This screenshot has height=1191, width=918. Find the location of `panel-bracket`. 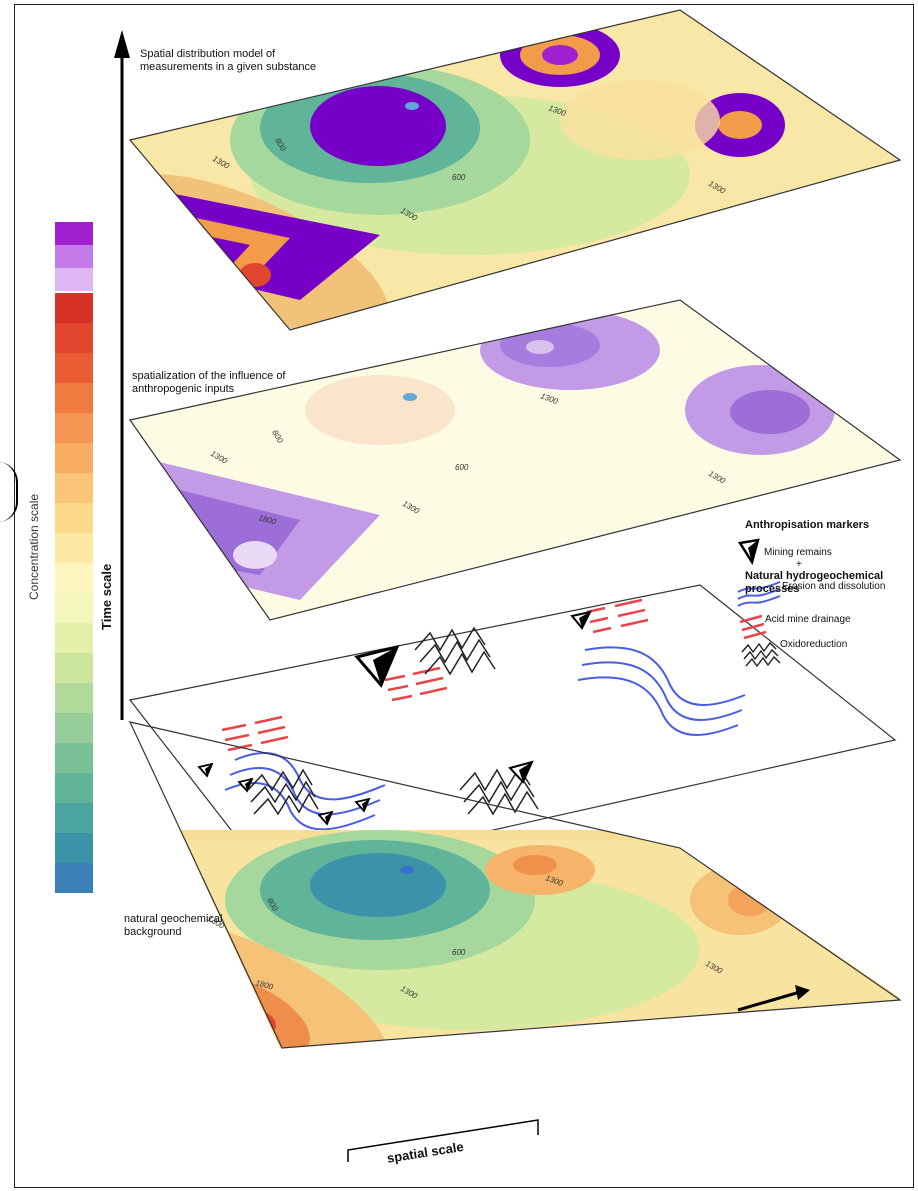

panel-bracket is located at coordinates (9, 492).